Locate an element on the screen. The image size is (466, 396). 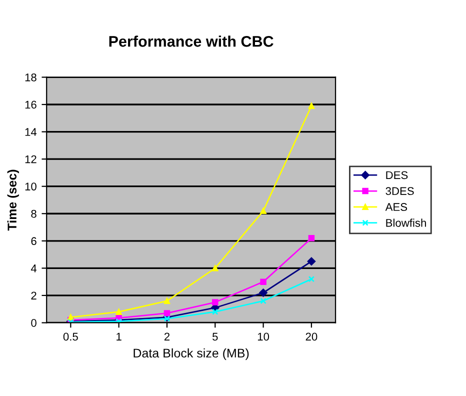
y-tick-label: 6 is located at coordinates (33, 241).